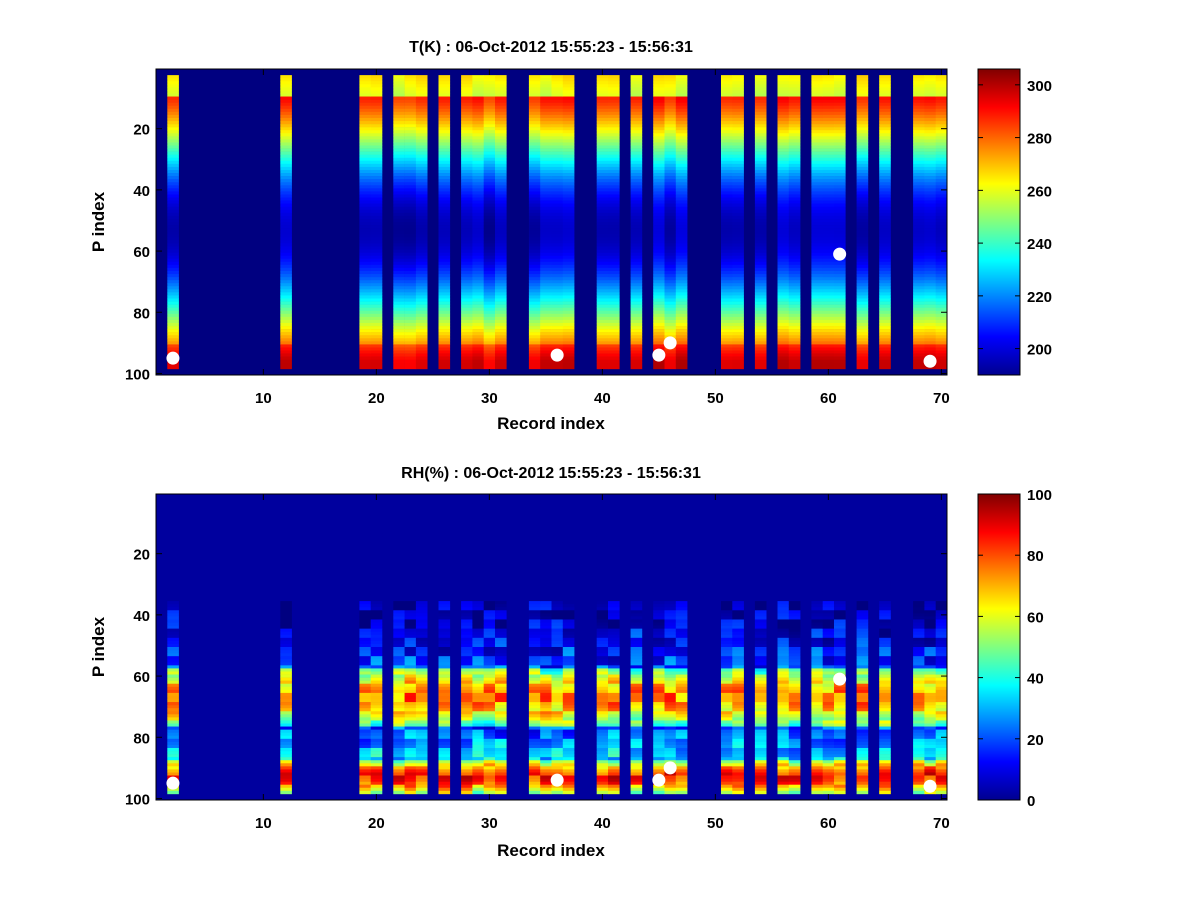 The height and width of the screenshot is (900, 1200). What do you see at coordinates (1039, 297) in the screenshot?
I see `colorbar-tick-label: 220` at bounding box center [1039, 297].